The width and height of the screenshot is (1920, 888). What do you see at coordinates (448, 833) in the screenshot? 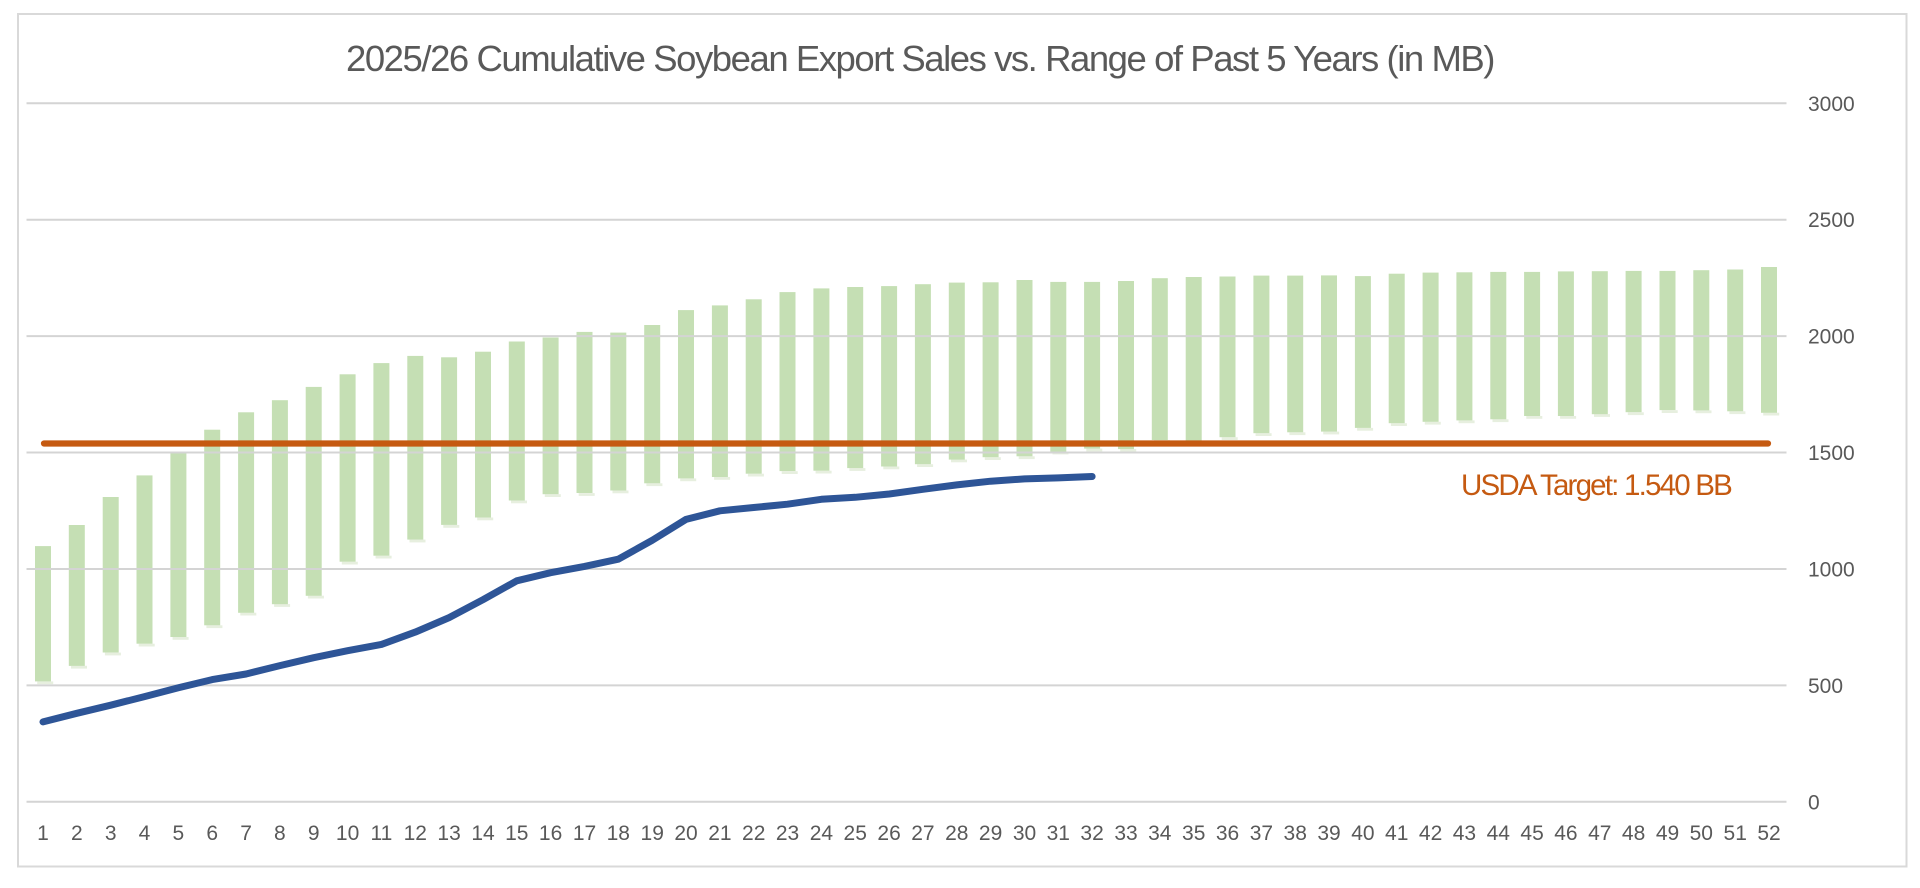
I see `svg-text: 13` at bounding box center [448, 833].